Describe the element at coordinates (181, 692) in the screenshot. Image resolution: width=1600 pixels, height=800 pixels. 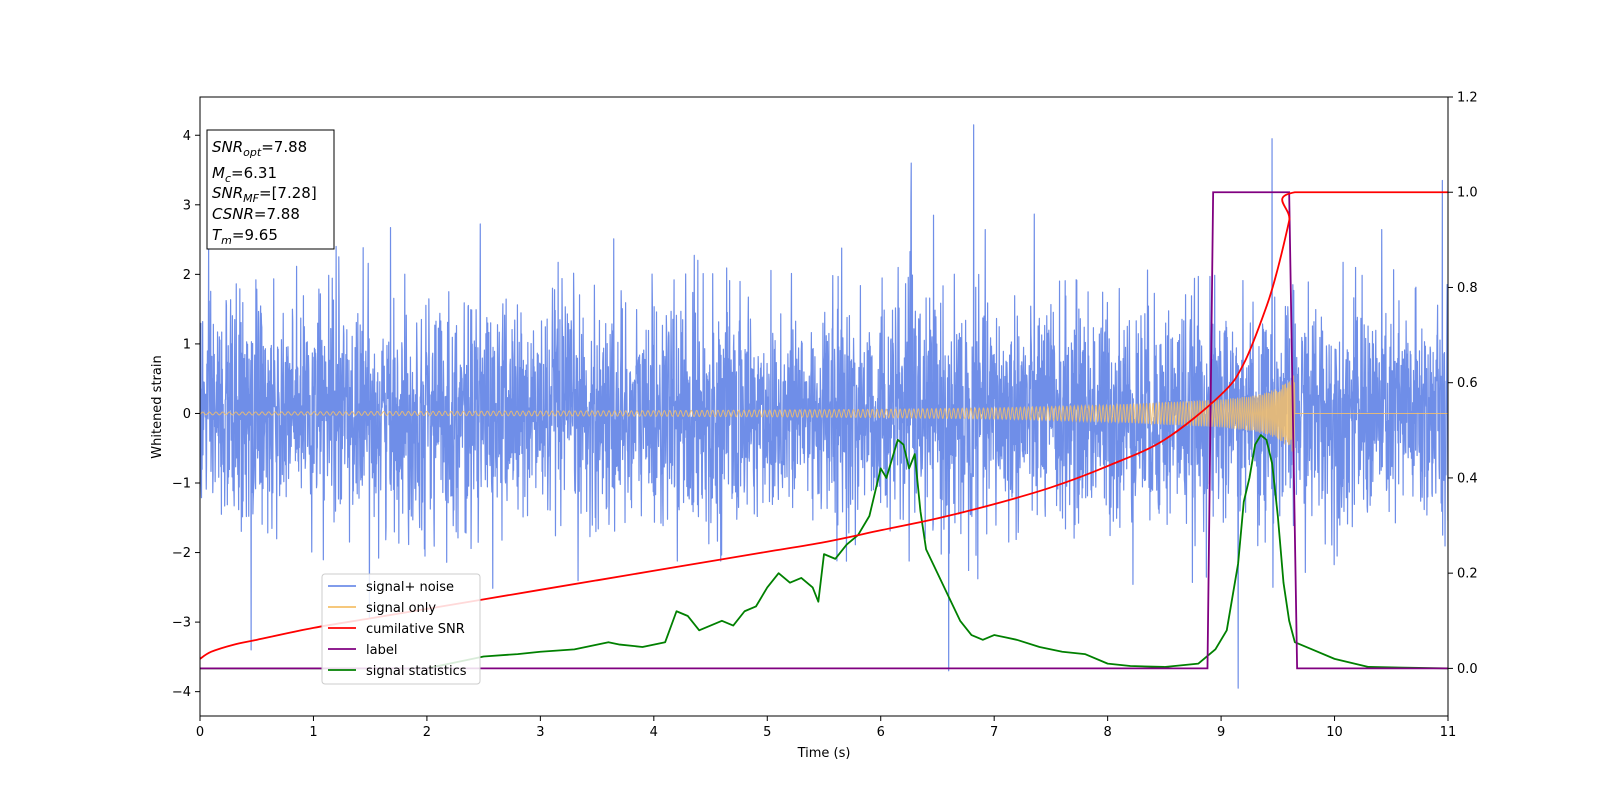
I see `y-left-tick-label: −4` at that location.